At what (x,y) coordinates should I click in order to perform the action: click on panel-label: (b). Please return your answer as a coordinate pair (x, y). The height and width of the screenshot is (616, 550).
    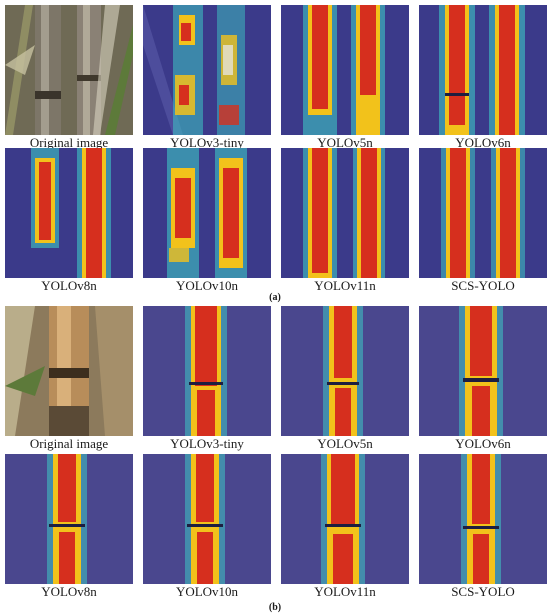
    Looking at the image, I should click on (275, 607).